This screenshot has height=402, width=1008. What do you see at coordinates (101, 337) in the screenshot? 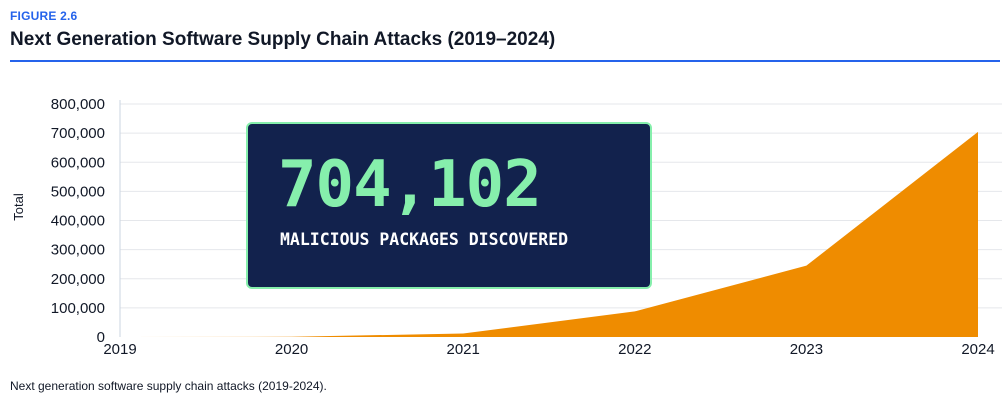
I see `y-tick-label: 0` at bounding box center [101, 337].